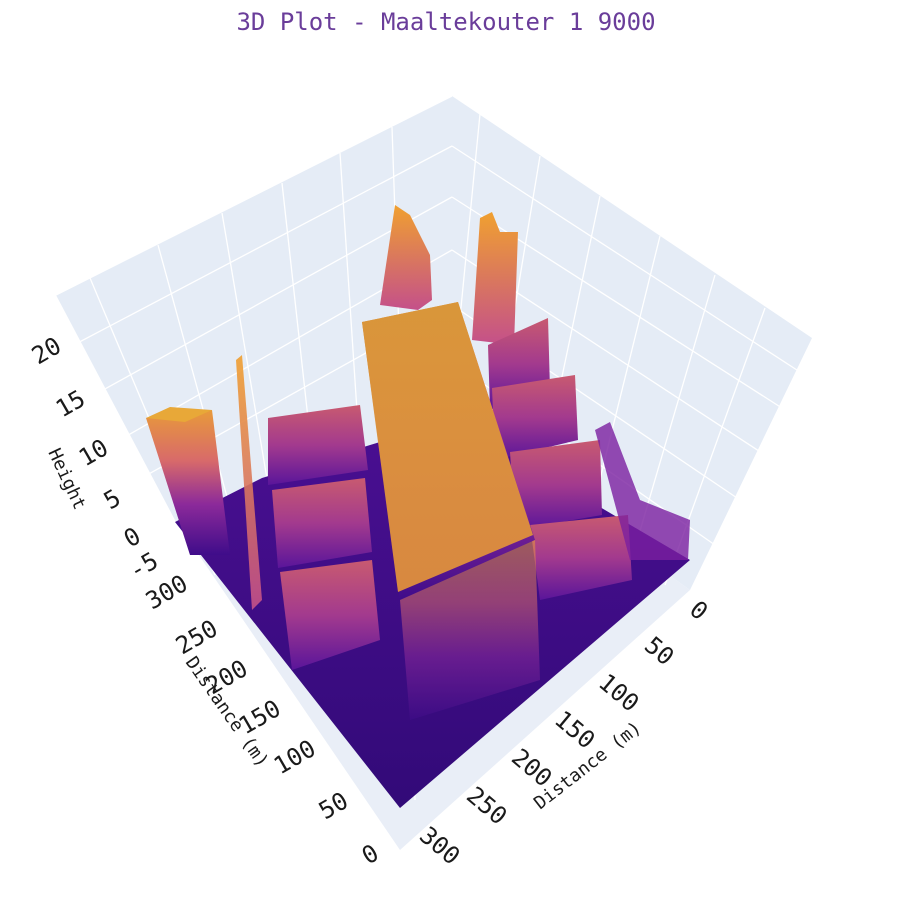 Image resolution: width=904 pixels, height=902 pixels. I want to click on y-tick-label: 50, so click(333, 805).